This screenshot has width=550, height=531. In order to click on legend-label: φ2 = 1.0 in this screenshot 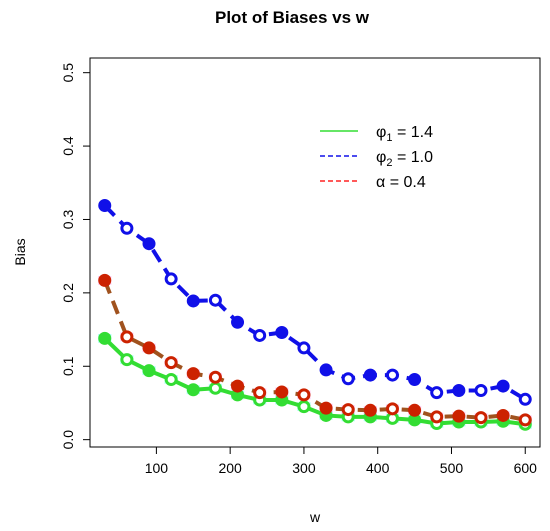, I will do `click(404, 159)`.